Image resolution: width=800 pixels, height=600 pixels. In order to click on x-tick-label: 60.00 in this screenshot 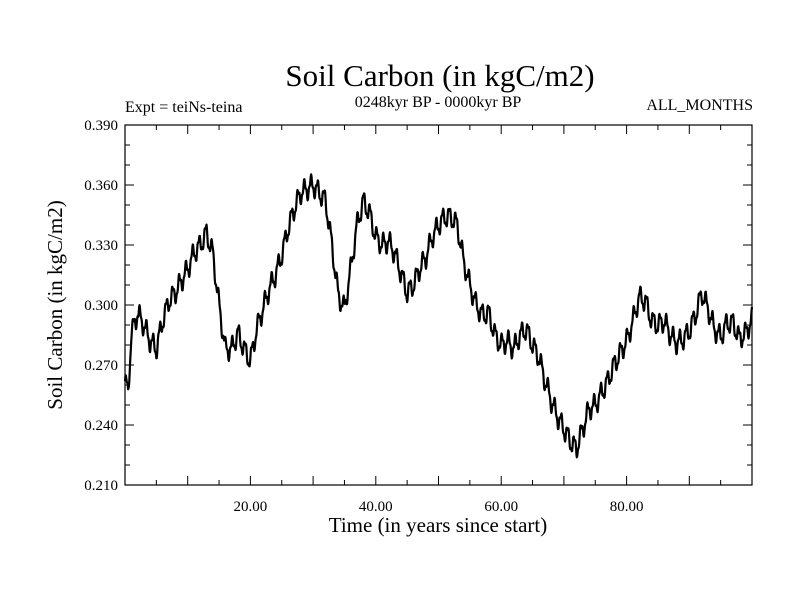, I will do `click(501, 507)`.